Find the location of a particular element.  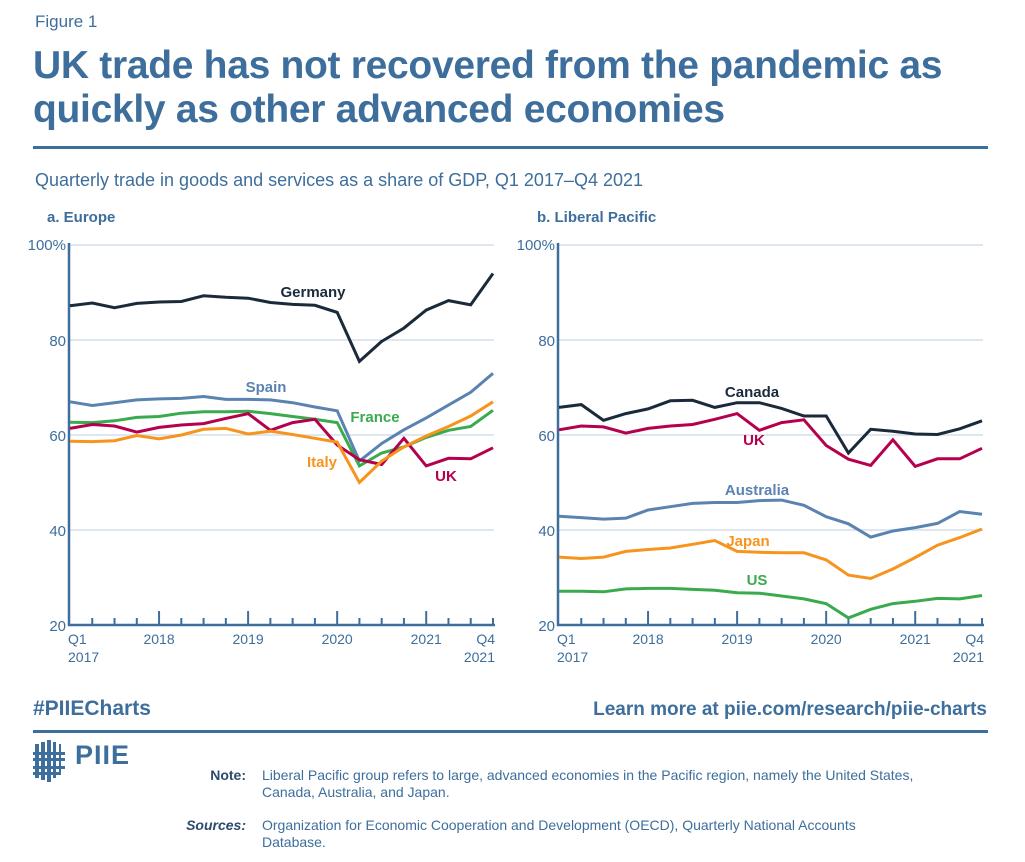

series-label-australia: Australia is located at coordinates (757, 490).